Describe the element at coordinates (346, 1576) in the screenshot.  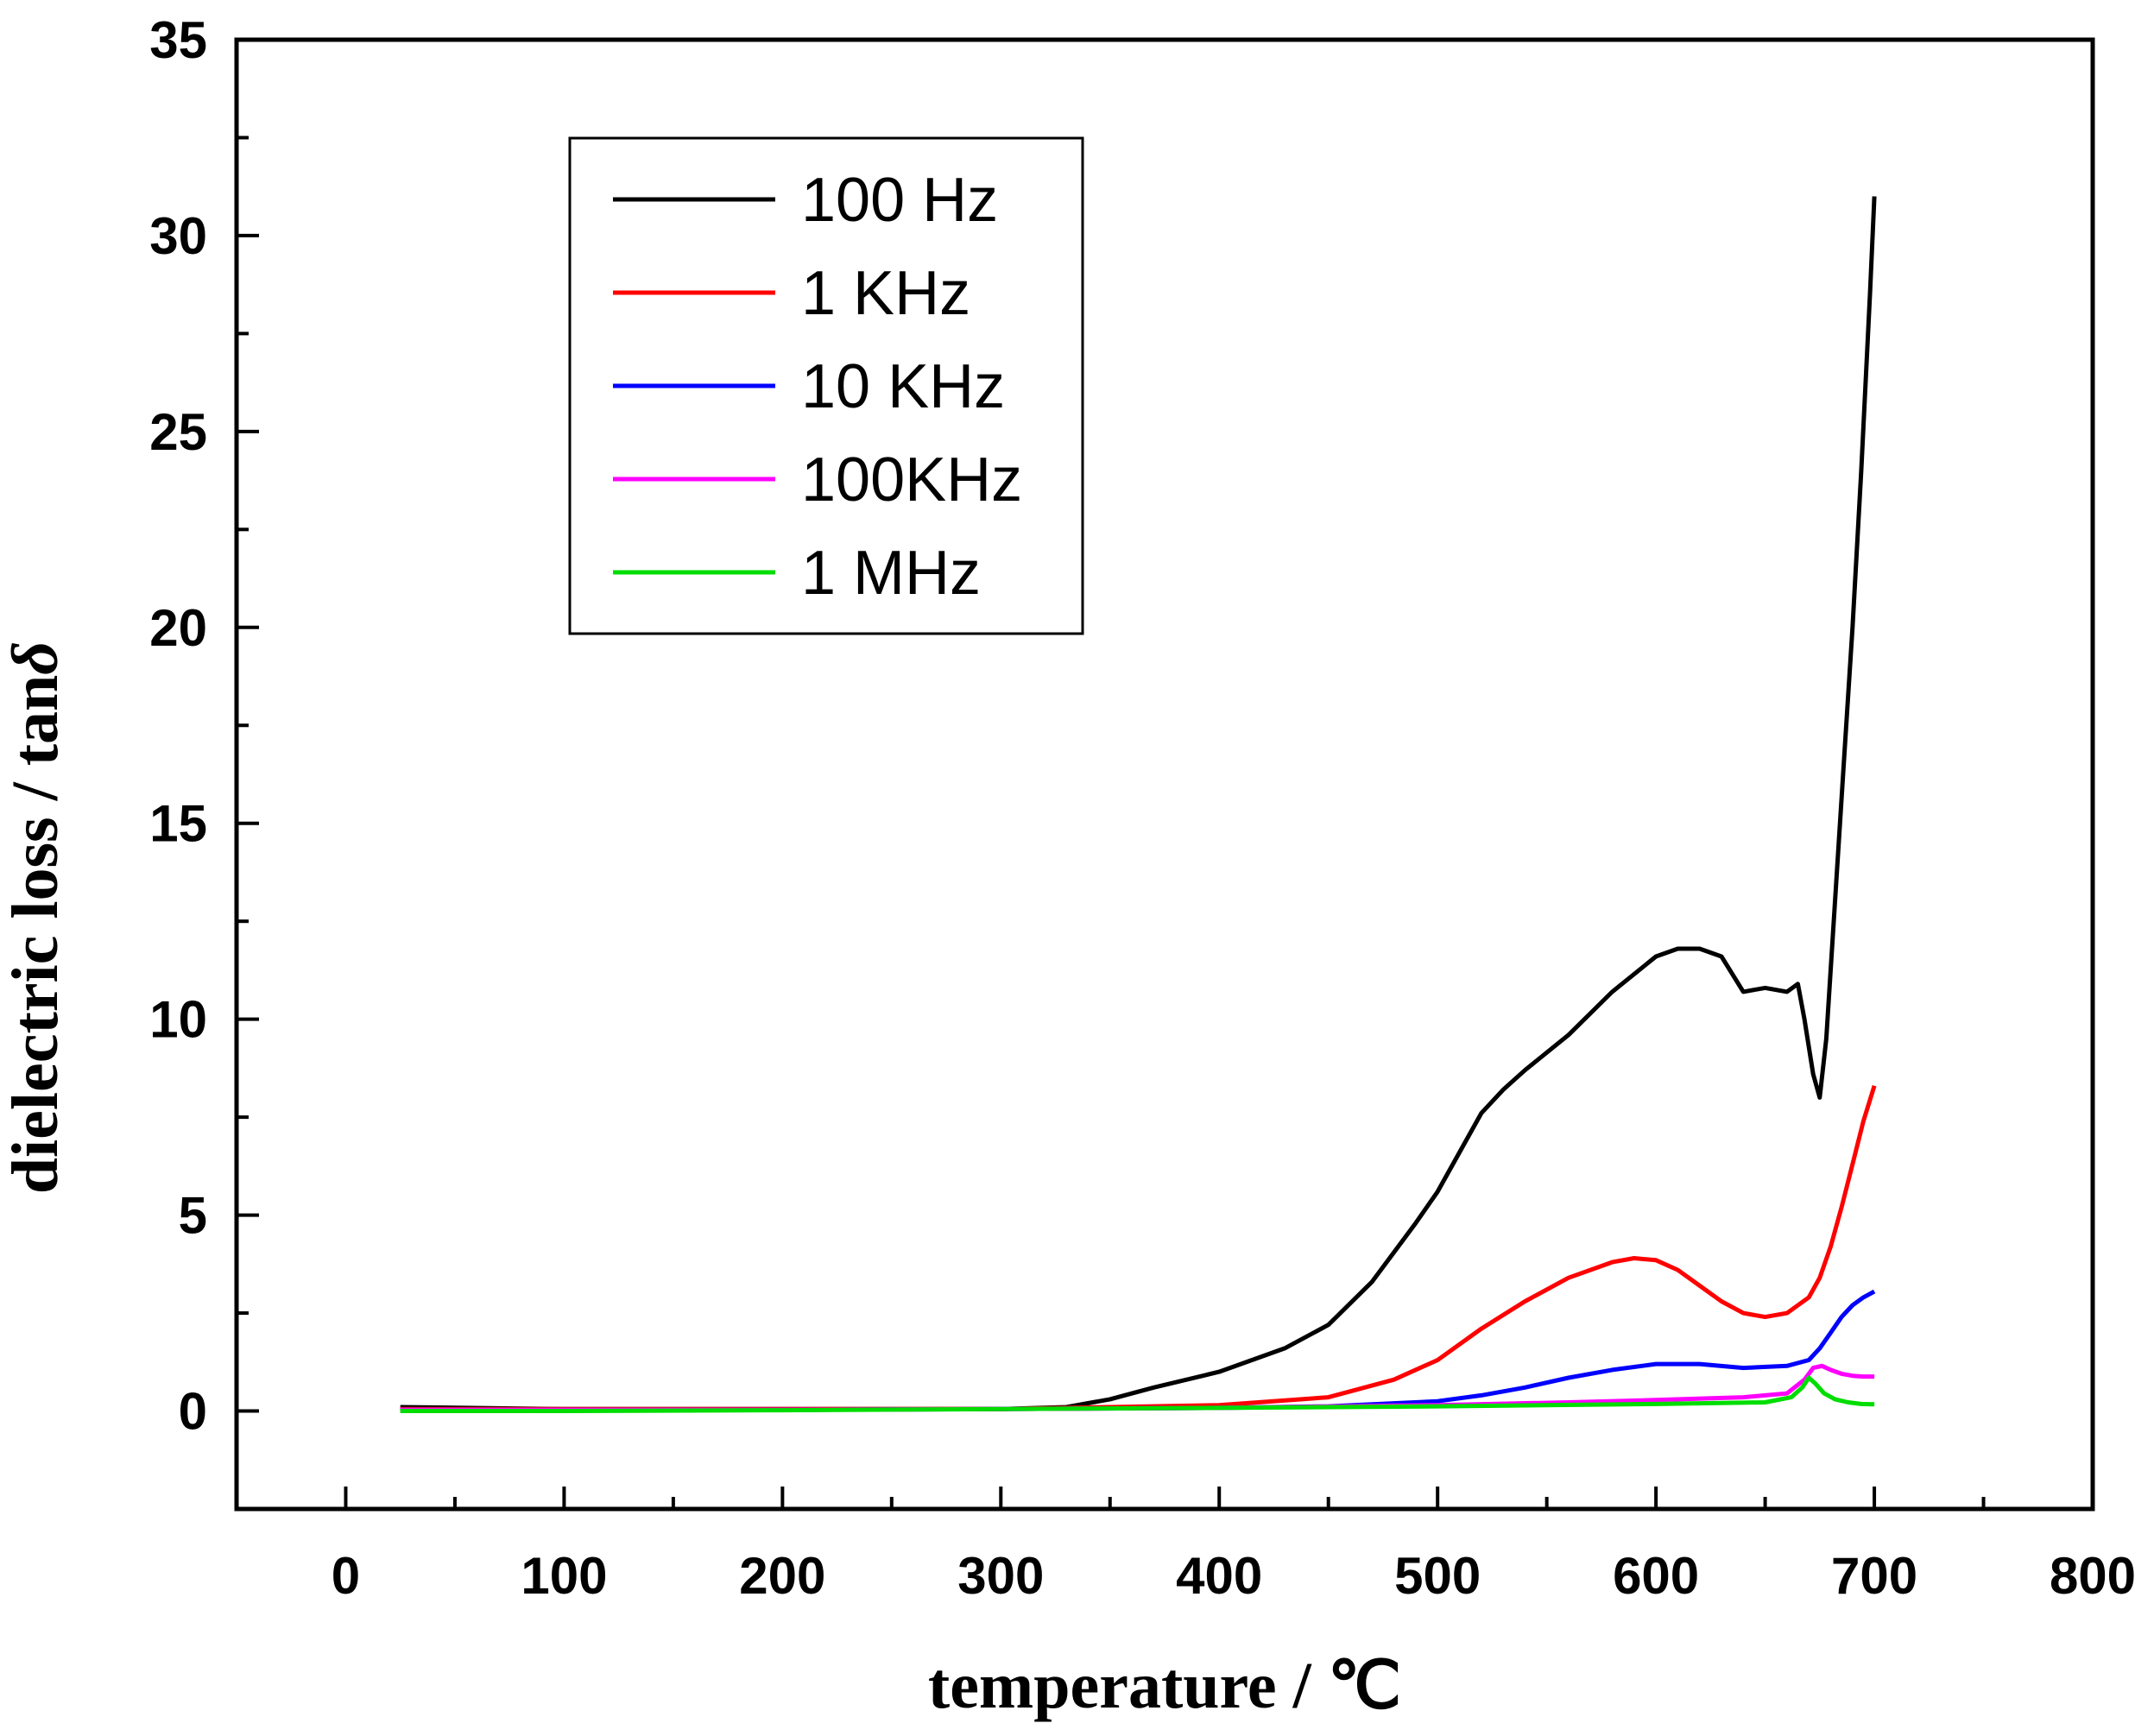
I see `x-tick-label: 0` at that location.